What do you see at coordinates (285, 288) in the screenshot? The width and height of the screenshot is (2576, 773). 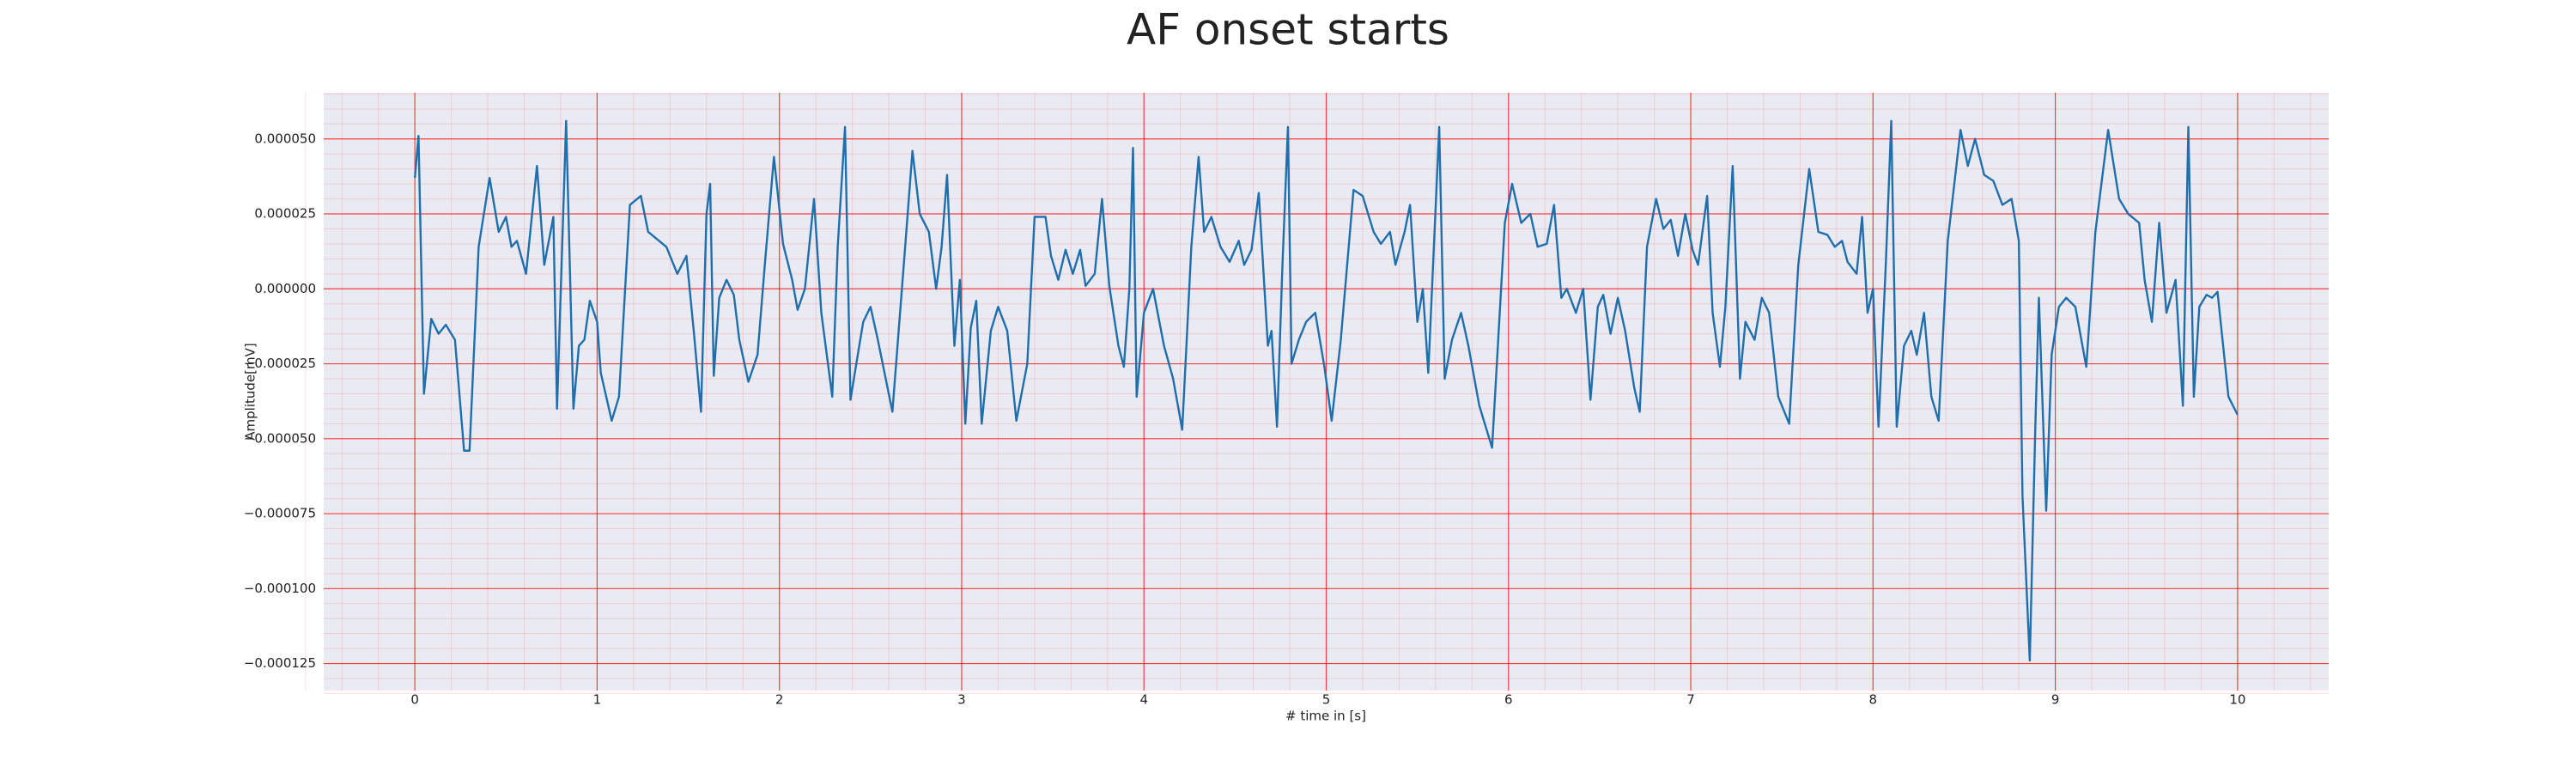 I see `y-tick-label: 0.000000` at bounding box center [285, 288].